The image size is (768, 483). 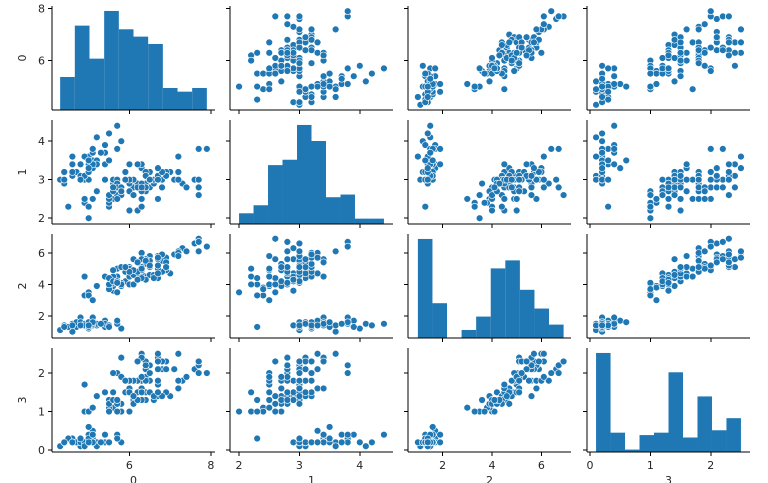 What do you see at coordinates (41, 284) in the screenshot?
I see `y-tick-label: 4` at bounding box center [41, 284].